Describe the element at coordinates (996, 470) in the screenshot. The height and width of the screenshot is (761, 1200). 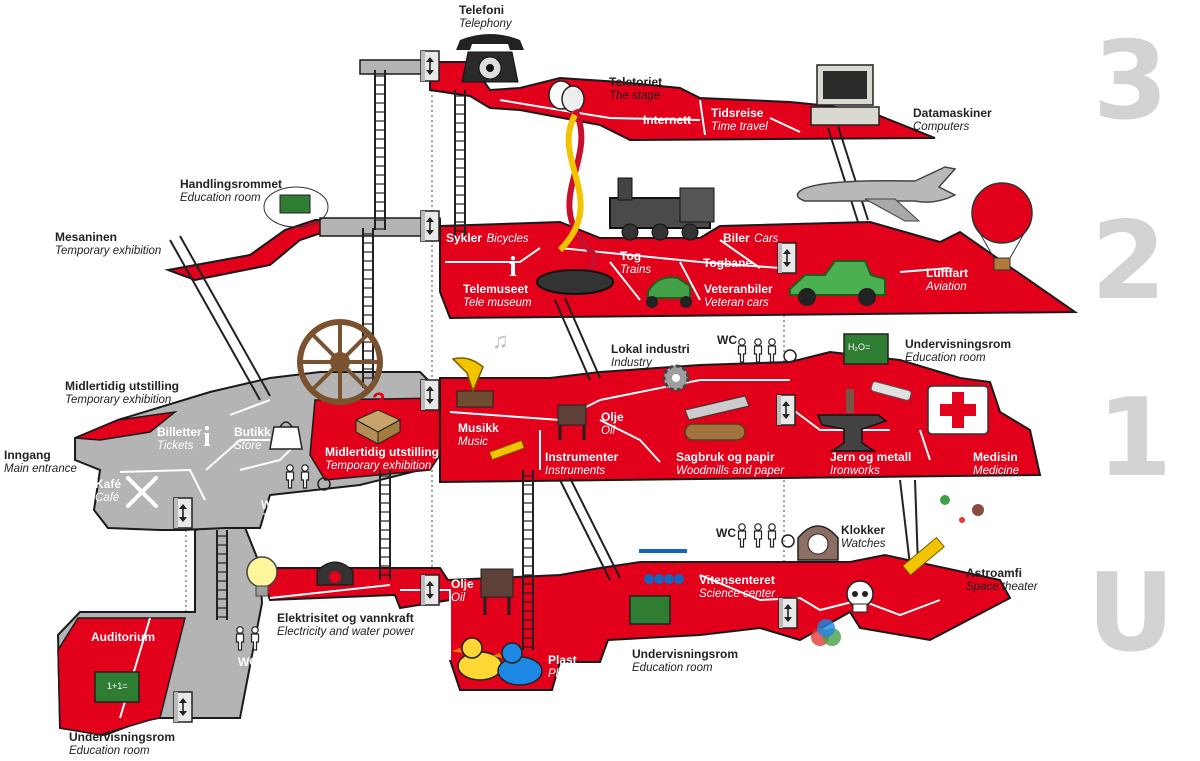
I see `label-en: Medicine` at that location.